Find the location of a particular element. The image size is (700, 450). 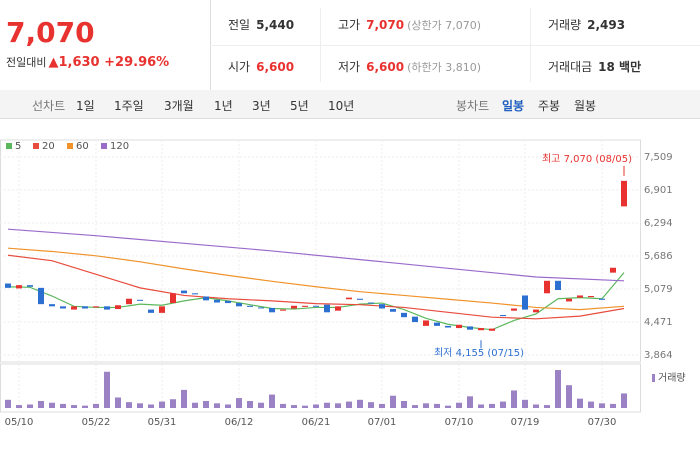

toolbar: 선차트 1일 1주일 3개월 1년 3년 5년 10년 봉차트 일봉 주봉 월봉 is located at coordinates (350, 104).